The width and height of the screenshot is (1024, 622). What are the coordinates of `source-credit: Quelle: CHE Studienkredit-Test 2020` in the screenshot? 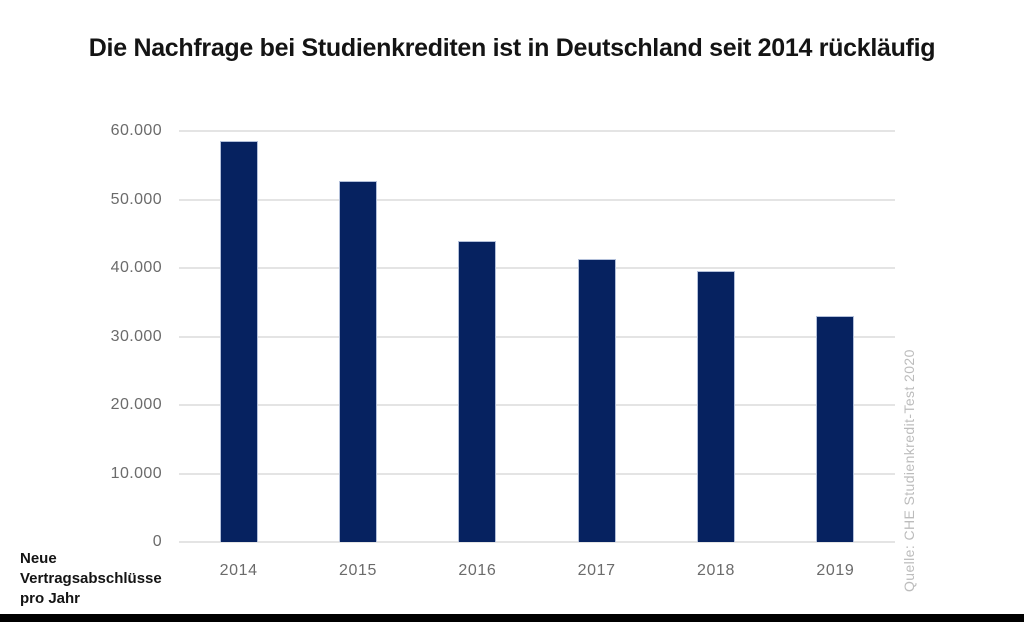 It's located at (909, 470).